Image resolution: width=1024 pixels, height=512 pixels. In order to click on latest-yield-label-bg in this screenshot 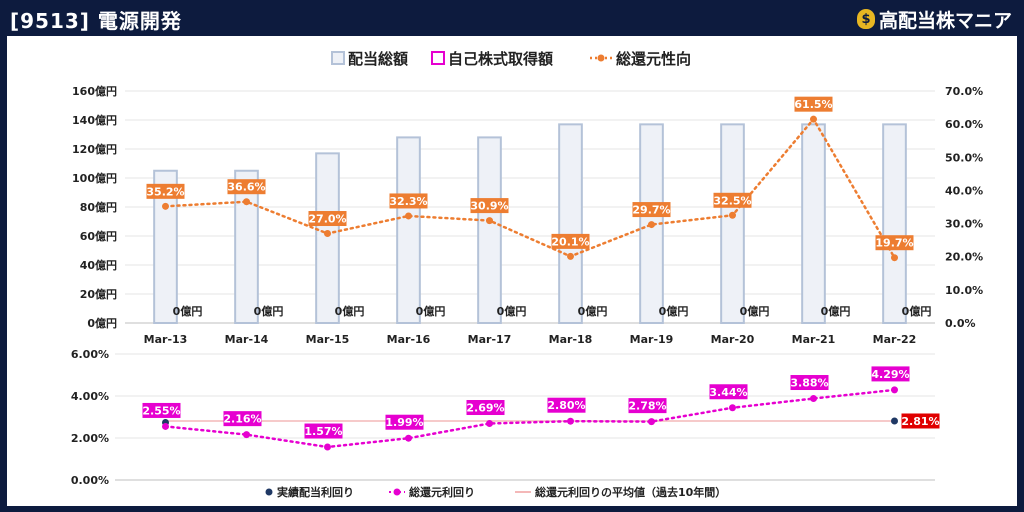, I will do `click(920, 421)`.